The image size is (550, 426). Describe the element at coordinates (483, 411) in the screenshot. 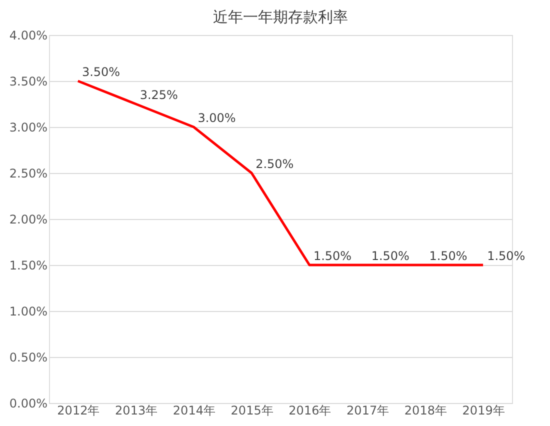

I see `x-tick-label: 2019年` at that location.